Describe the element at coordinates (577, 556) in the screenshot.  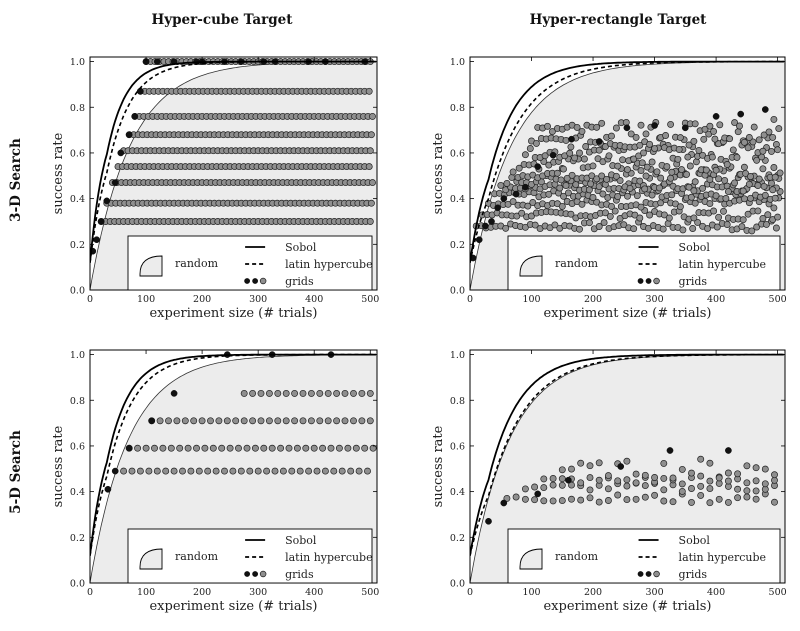
I see `legend-random-label: random` at that location.